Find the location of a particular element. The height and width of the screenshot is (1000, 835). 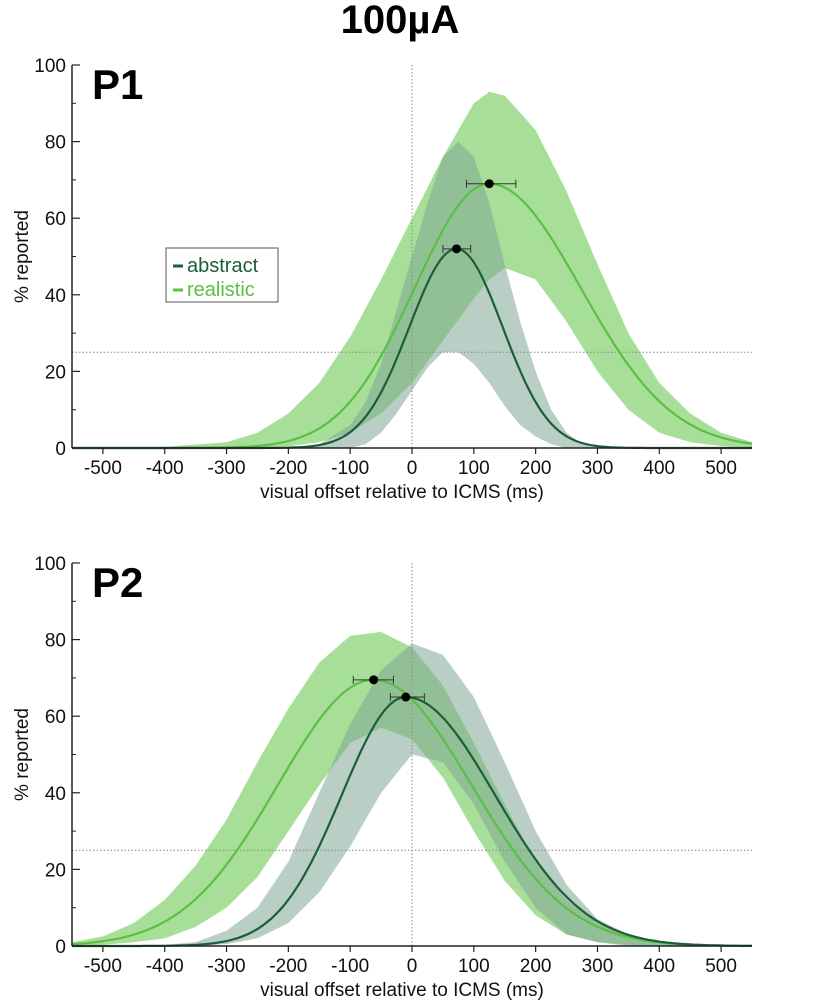

legend: abstract realistic is located at coordinates (222, 275).